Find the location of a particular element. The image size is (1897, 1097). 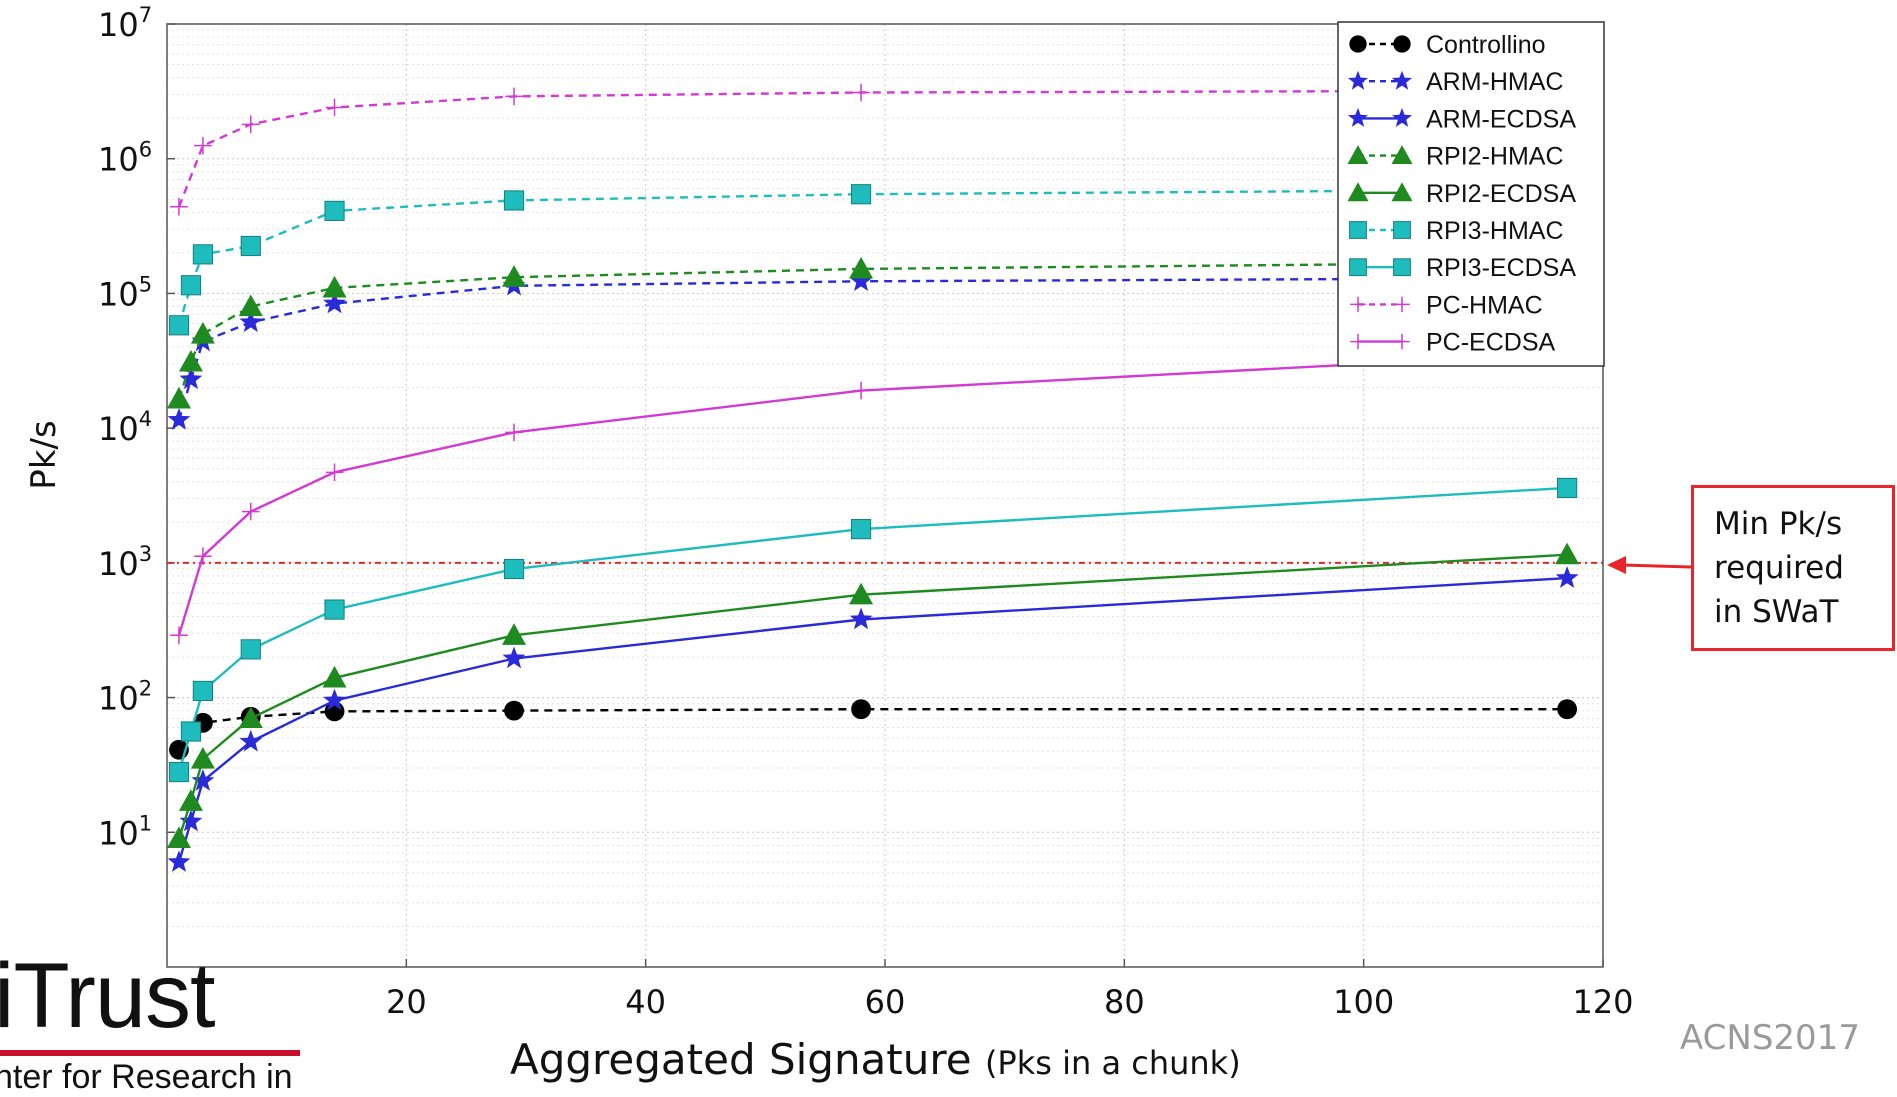

callout-line-1: Min Pk/s is located at coordinates (1778, 524).